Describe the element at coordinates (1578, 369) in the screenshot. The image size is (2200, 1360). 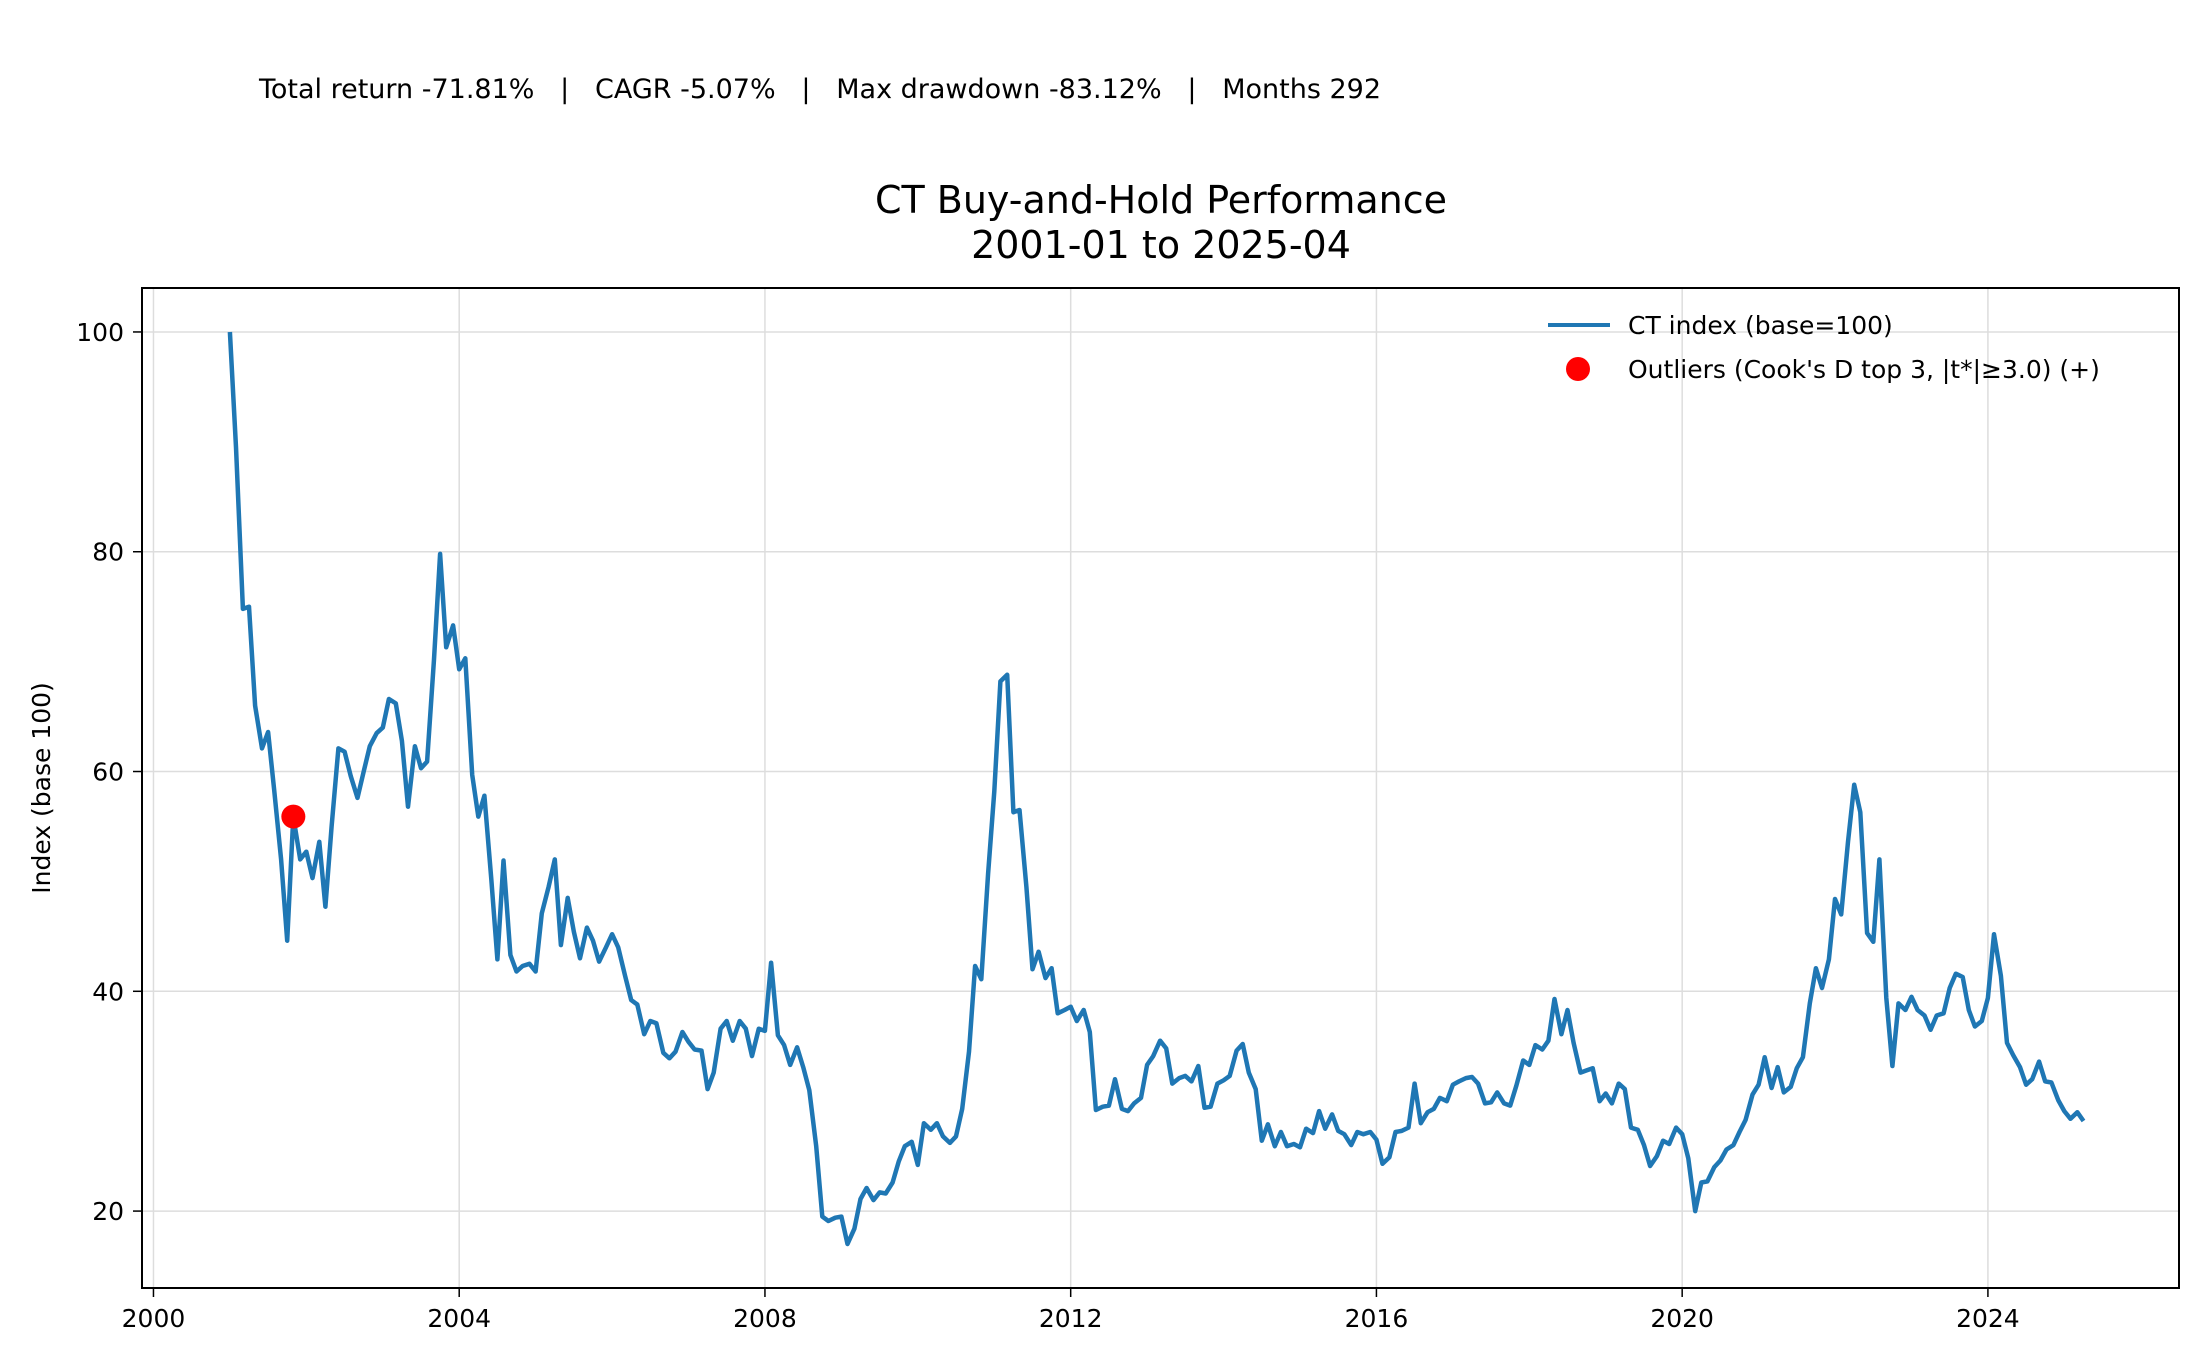
I see `legend-marker-outlier` at that location.